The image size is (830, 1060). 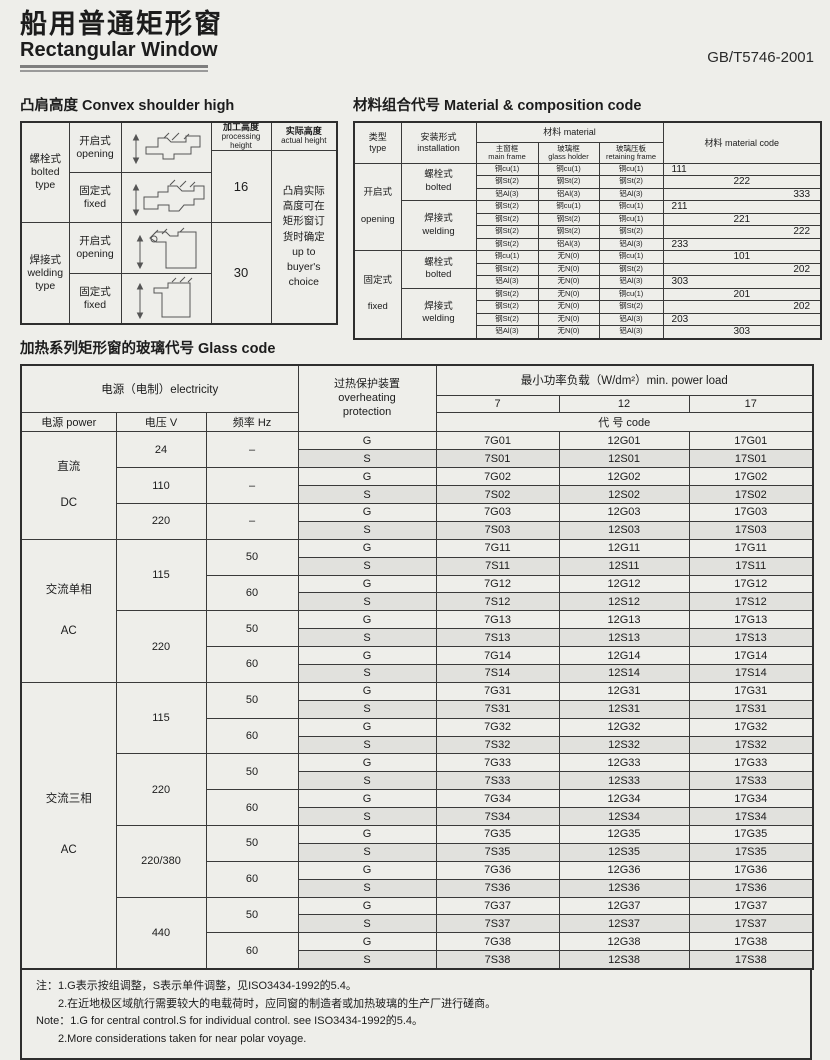 What do you see at coordinates (161, 718) in the screenshot?
I see `glass-voltage-cell: 115` at bounding box center [161, 718].